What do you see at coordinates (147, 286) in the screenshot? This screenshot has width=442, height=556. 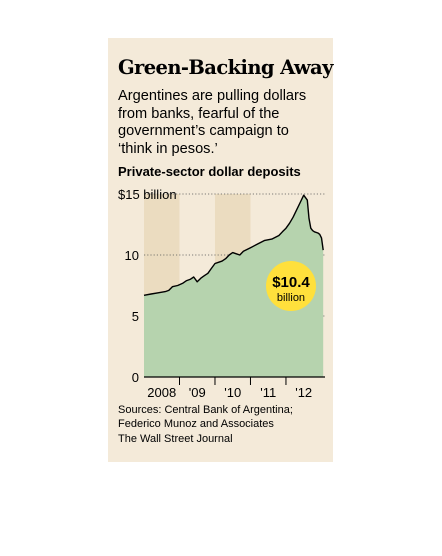 I see `y-tick-labels: 0 5 10 $15 billion` at bounding box center [147, 286].